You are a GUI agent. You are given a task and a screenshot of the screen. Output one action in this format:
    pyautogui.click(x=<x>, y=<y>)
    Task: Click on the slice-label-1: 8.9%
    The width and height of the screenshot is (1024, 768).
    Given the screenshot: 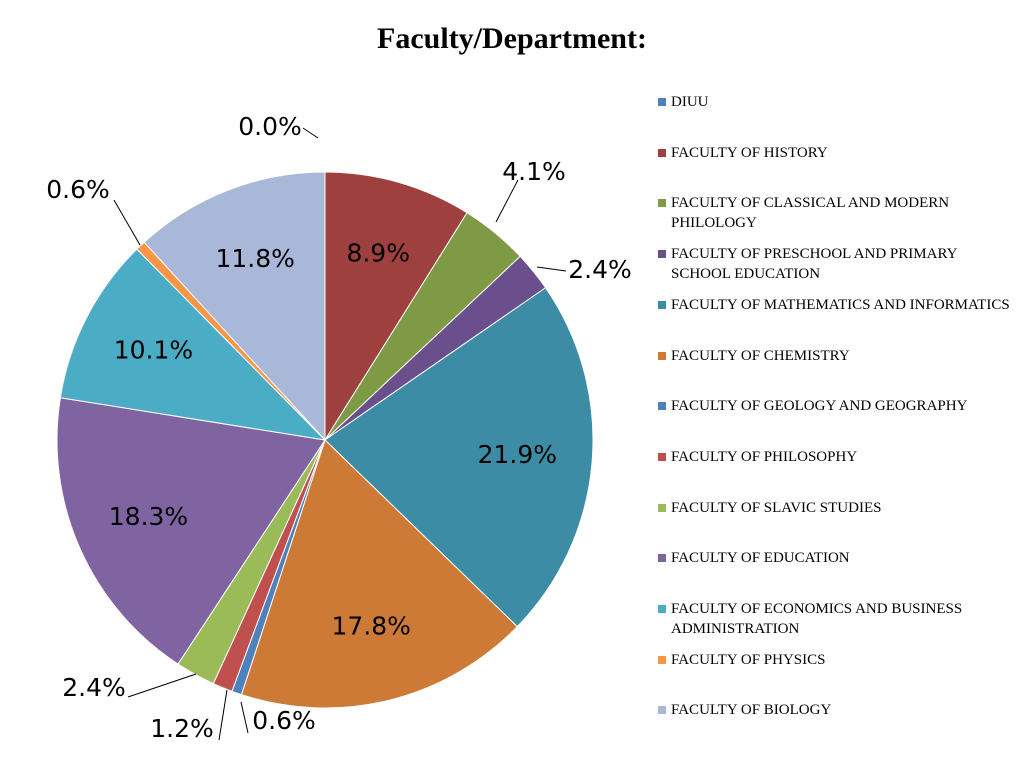 What is the action you would take?
    pyautogui.click(x=378, y=253)
    